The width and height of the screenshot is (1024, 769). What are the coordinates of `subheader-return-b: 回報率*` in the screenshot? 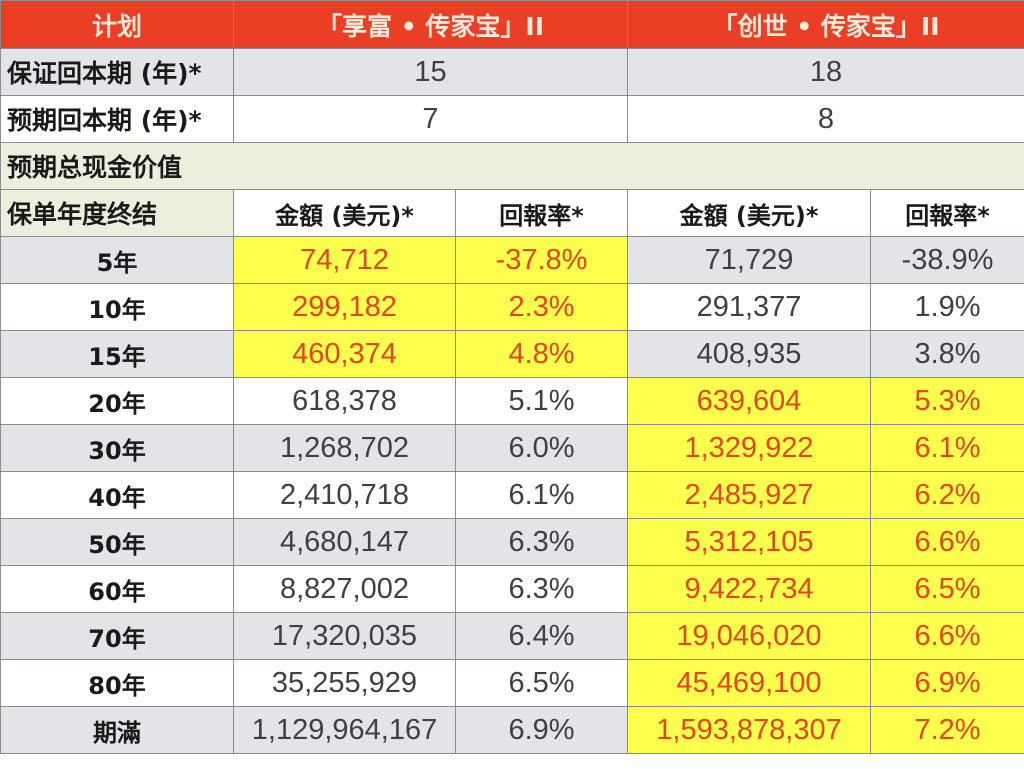 It's located at (947, 213).